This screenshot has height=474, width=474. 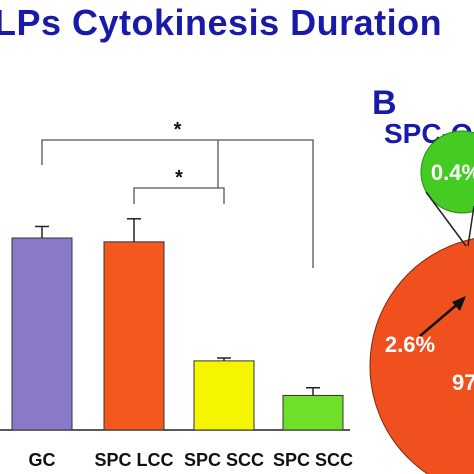 What do you see at coordinates (384, 103) in the screenshot?
I see `panel-b-letter: B` at bounding box center [384, 103].